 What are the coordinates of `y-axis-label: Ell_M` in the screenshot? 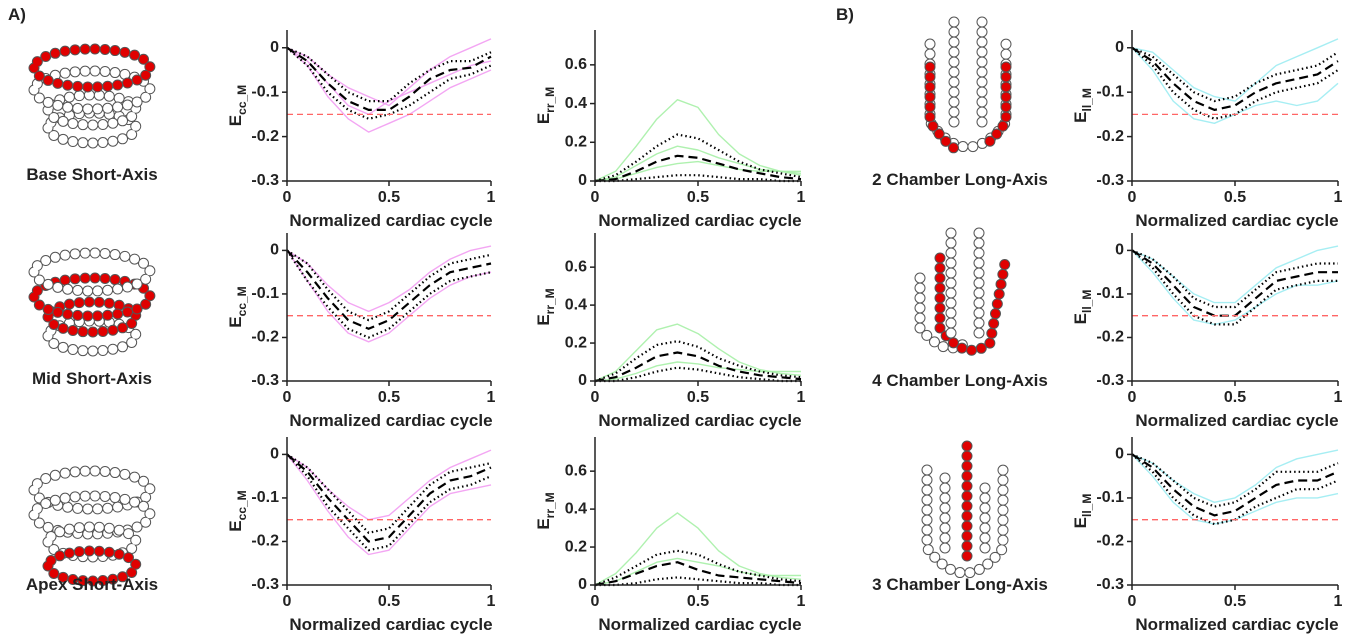 It's located at (1082, 511).